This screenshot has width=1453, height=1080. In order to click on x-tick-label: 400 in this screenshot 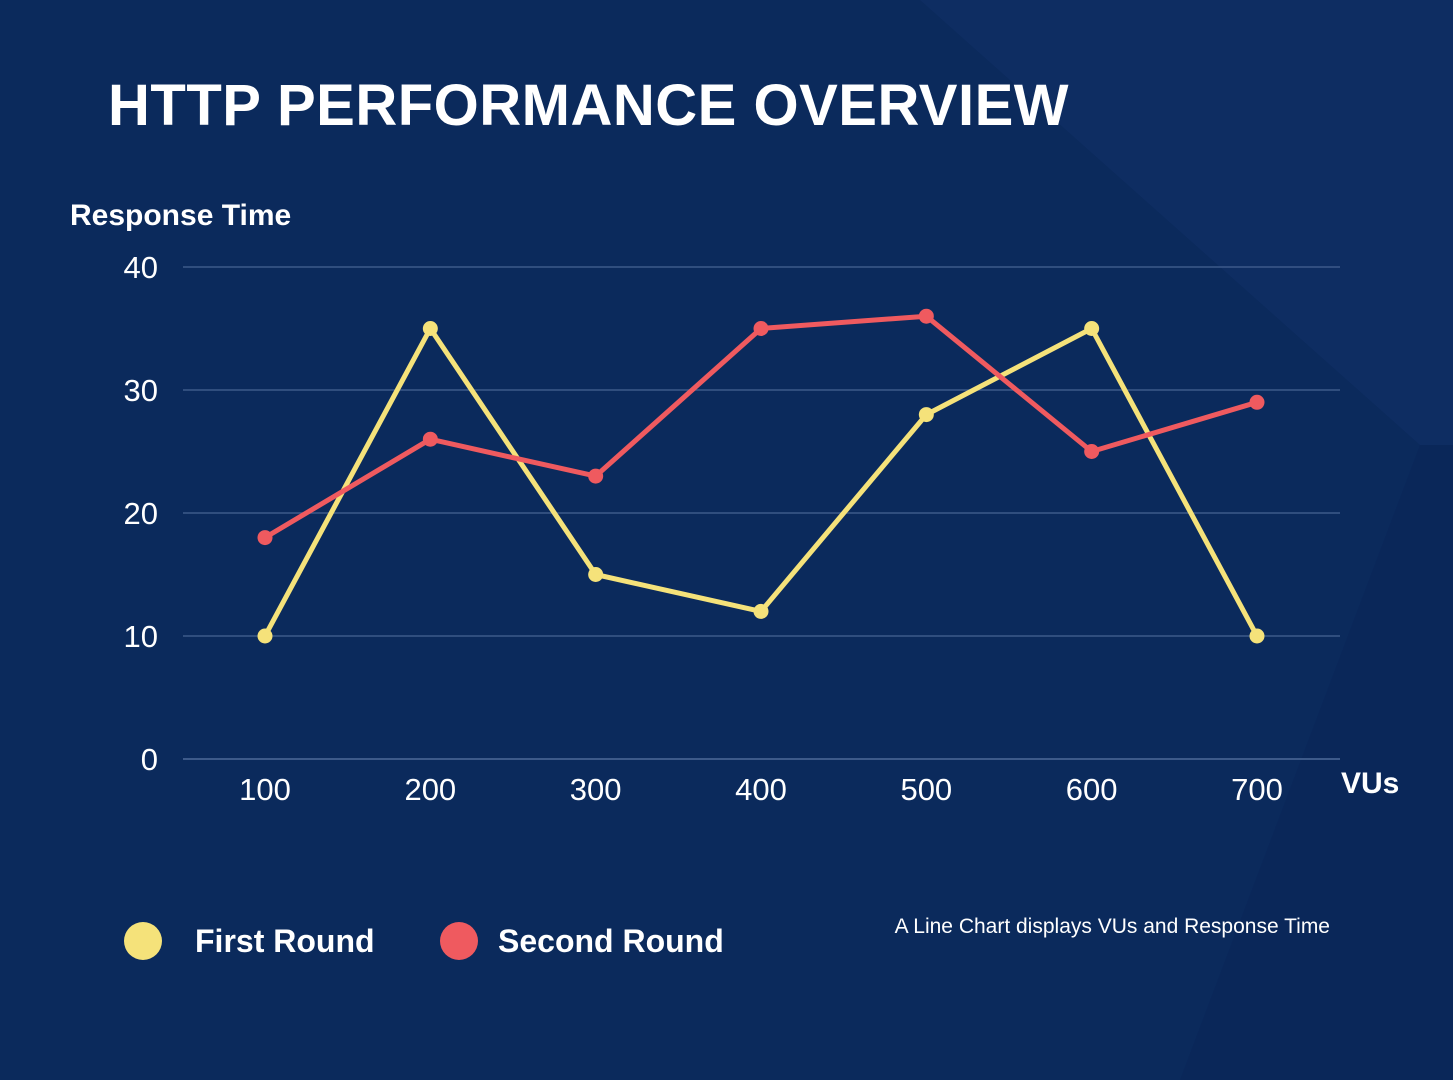, I will do `click(761, 789)`.